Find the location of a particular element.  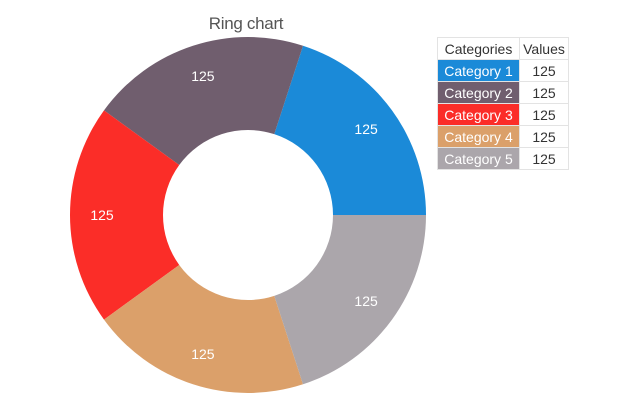

legend-row-5: Category 5 125 is located at coordinates (503, 158).